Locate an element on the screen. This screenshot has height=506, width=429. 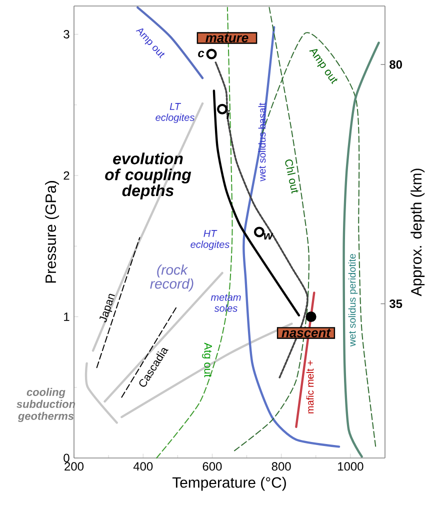
x-tick-label: 600 is located at coordinates (212, 466).